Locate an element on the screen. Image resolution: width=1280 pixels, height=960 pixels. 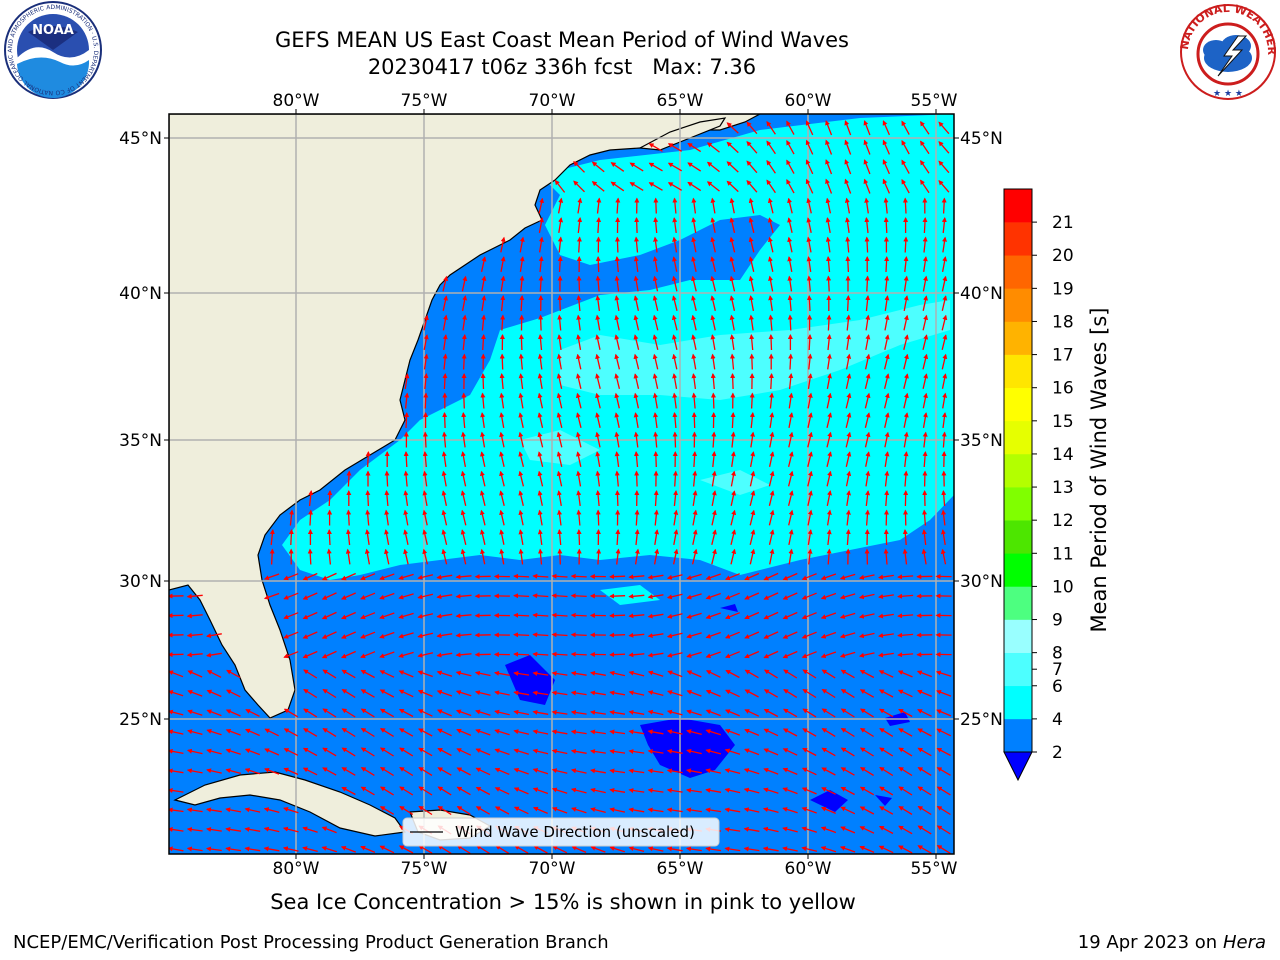
colorbar-segment is located at coordinates (1018, 470).